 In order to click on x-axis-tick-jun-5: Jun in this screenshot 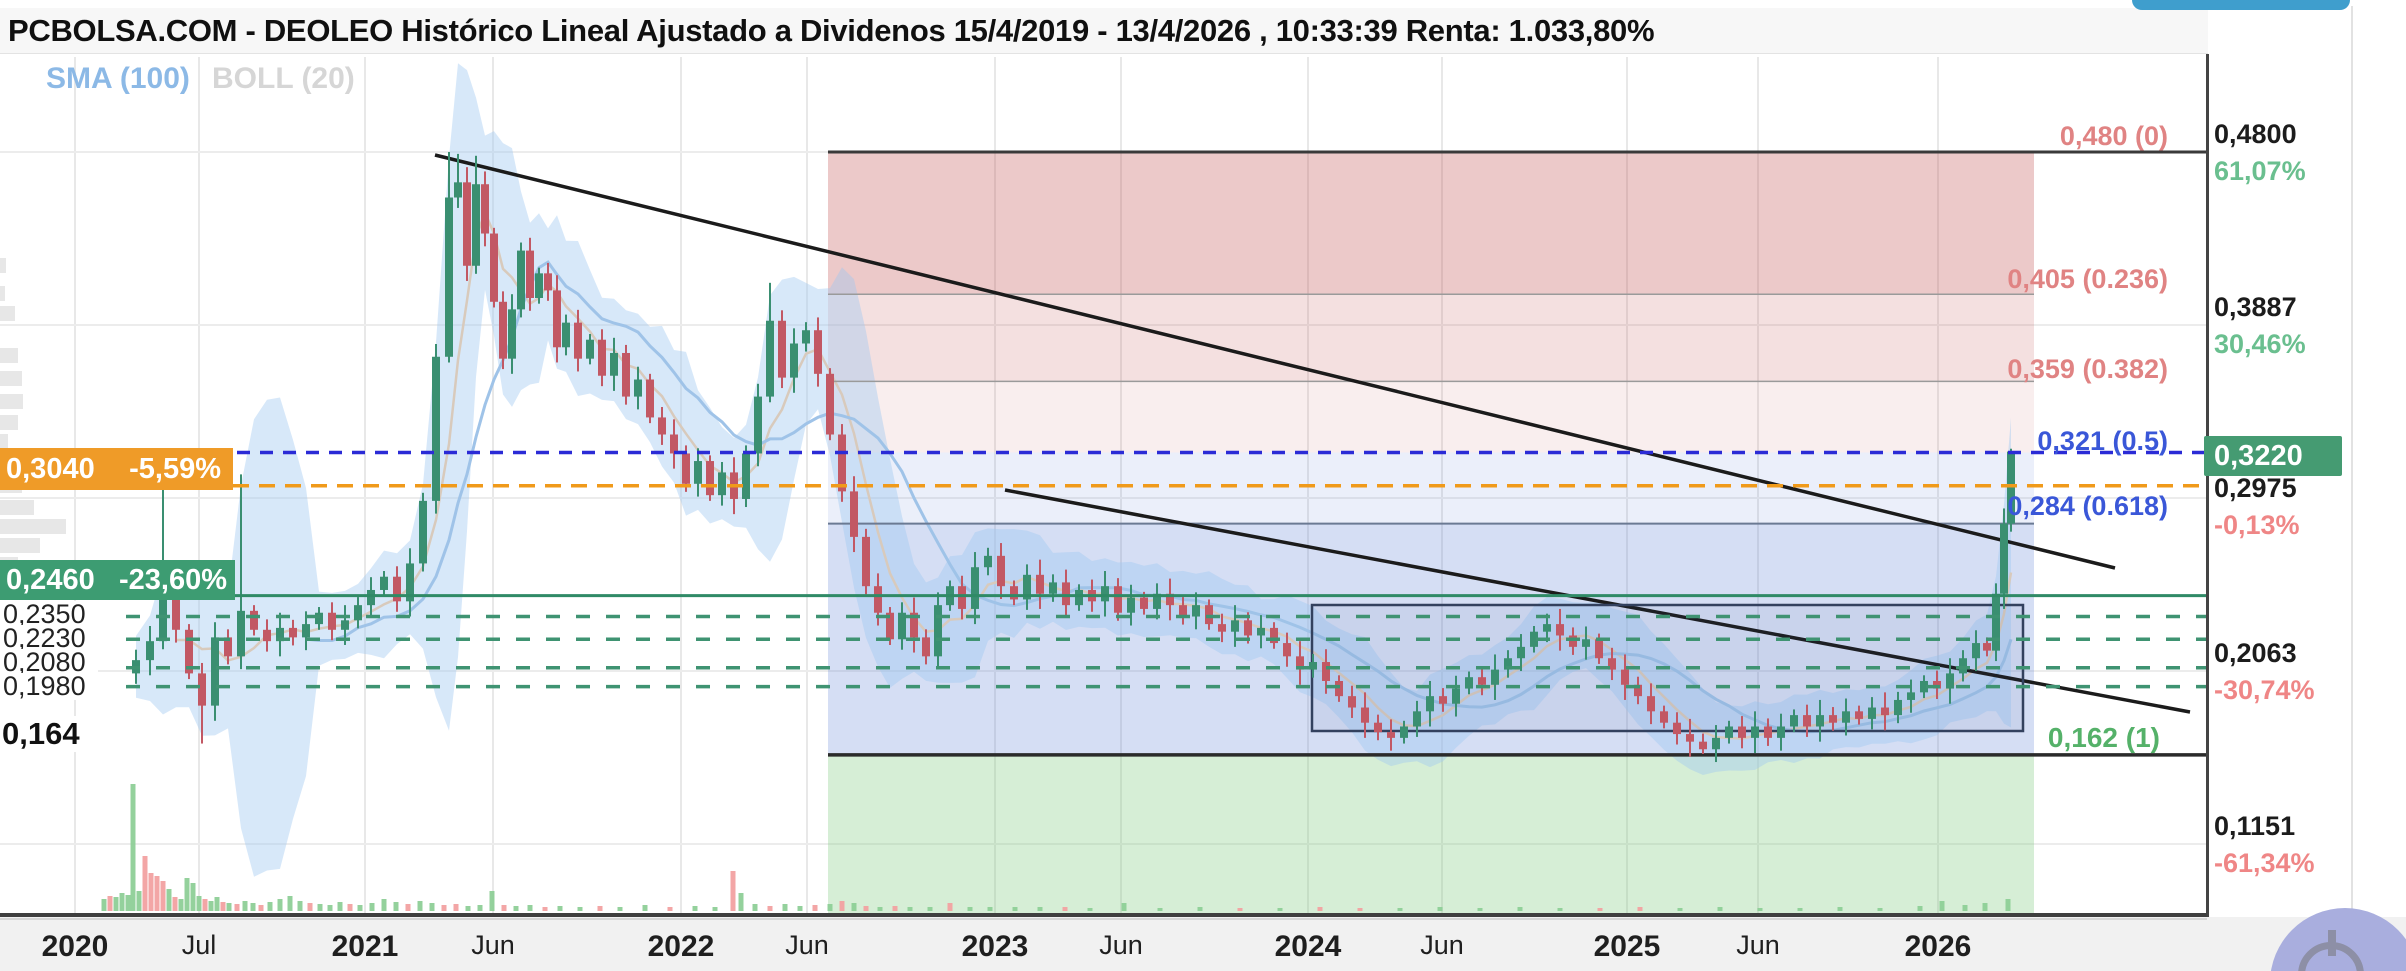, I will do `click(807, 945)`.